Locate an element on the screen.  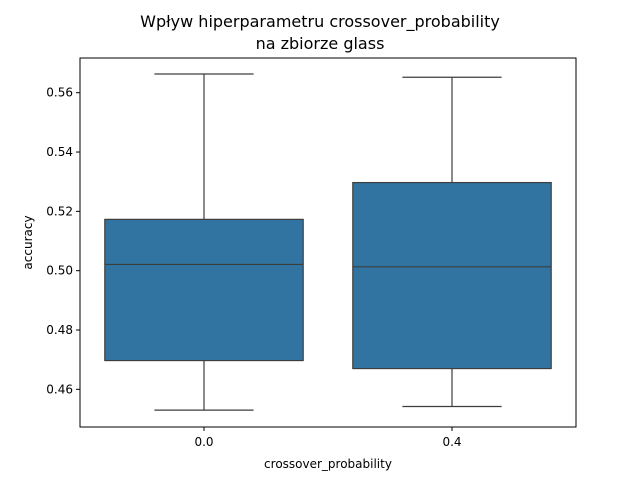
x-tick-label: 0.4 is located at coordinates (451, 442).